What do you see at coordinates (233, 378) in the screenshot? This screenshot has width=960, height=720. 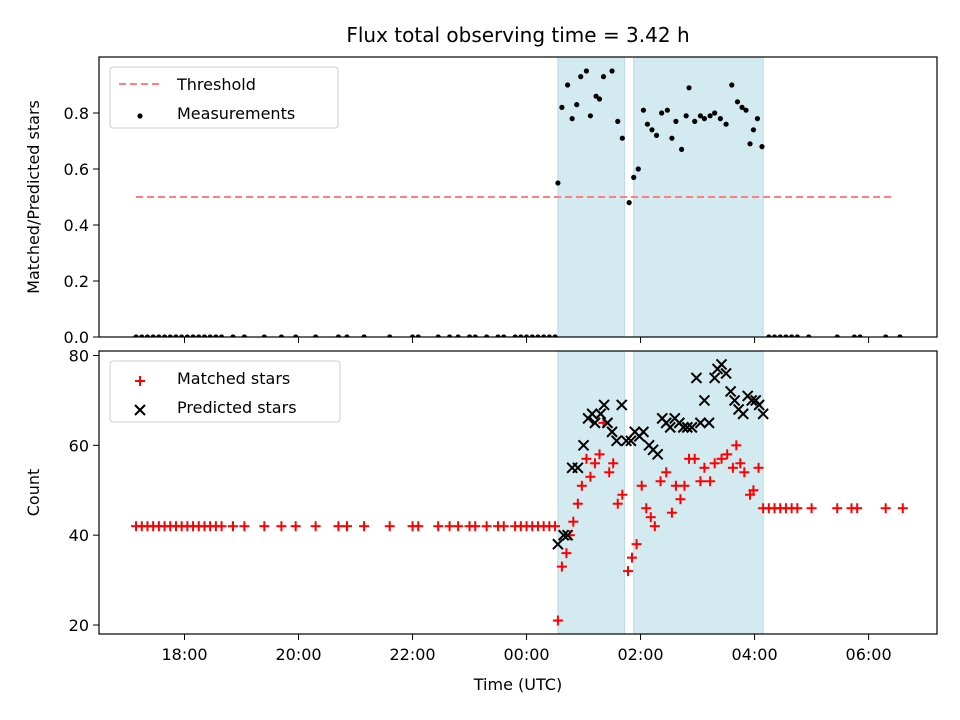 I see `legend-label: Matched stars` at bounding box center [233, 378].